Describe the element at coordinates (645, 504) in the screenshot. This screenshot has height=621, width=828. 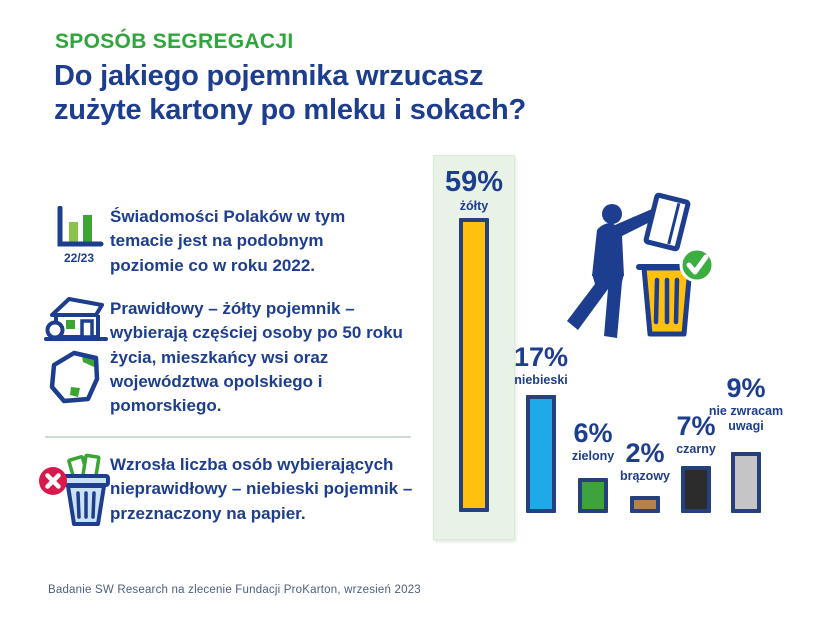
I see `bar-brazowy` at that location.